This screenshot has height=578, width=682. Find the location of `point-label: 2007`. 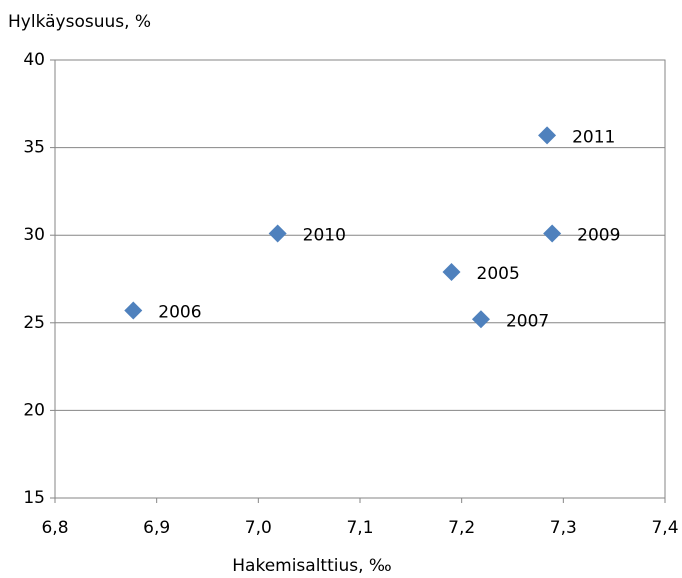

point-label: 2007 is located at coordinates (527, 321).